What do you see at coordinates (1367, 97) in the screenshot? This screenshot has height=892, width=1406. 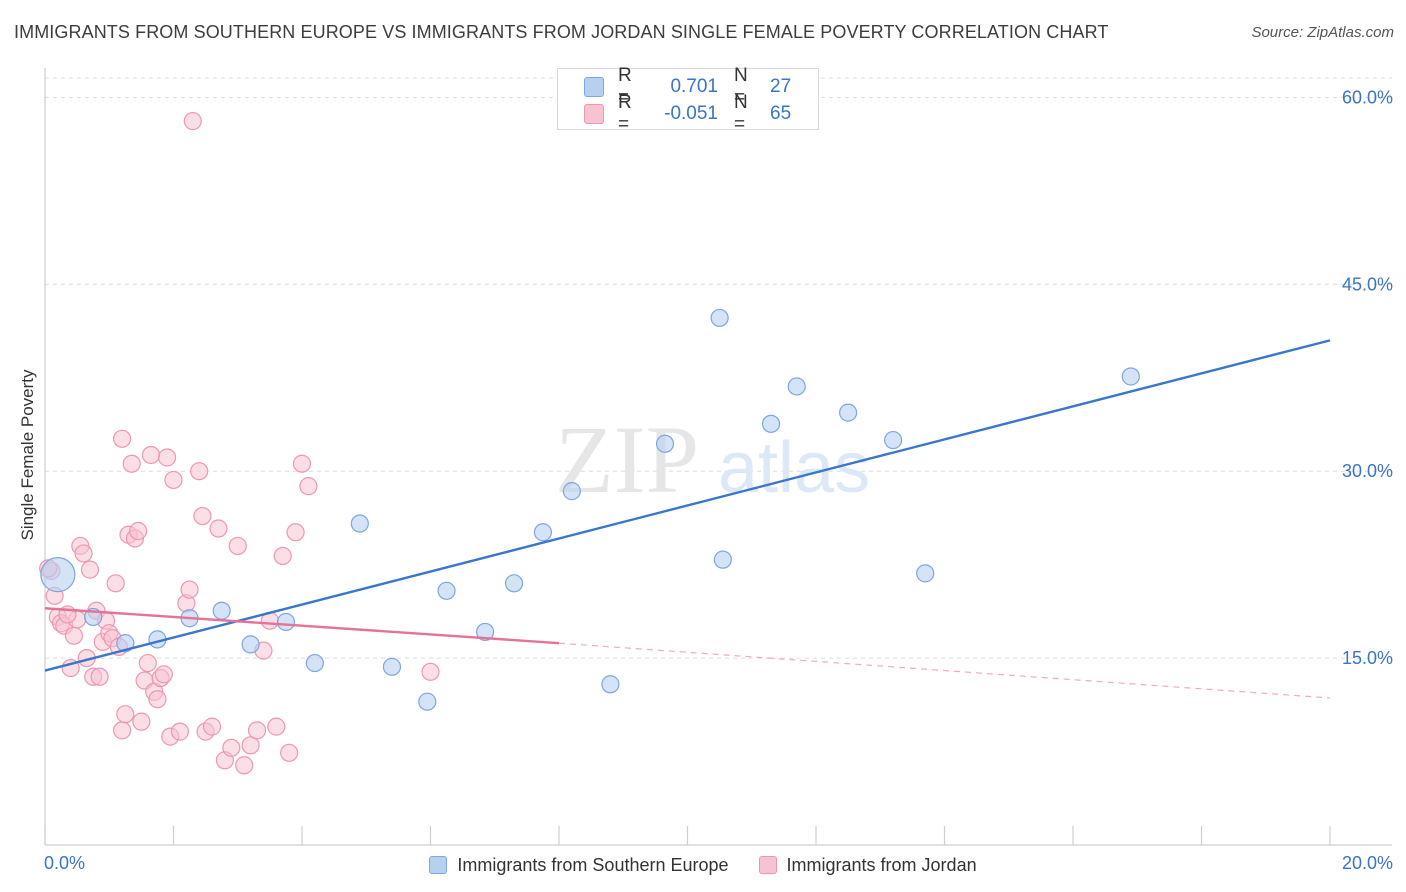 I see `y-tick-label: 60.0%` at bounding box center [1367, 97].